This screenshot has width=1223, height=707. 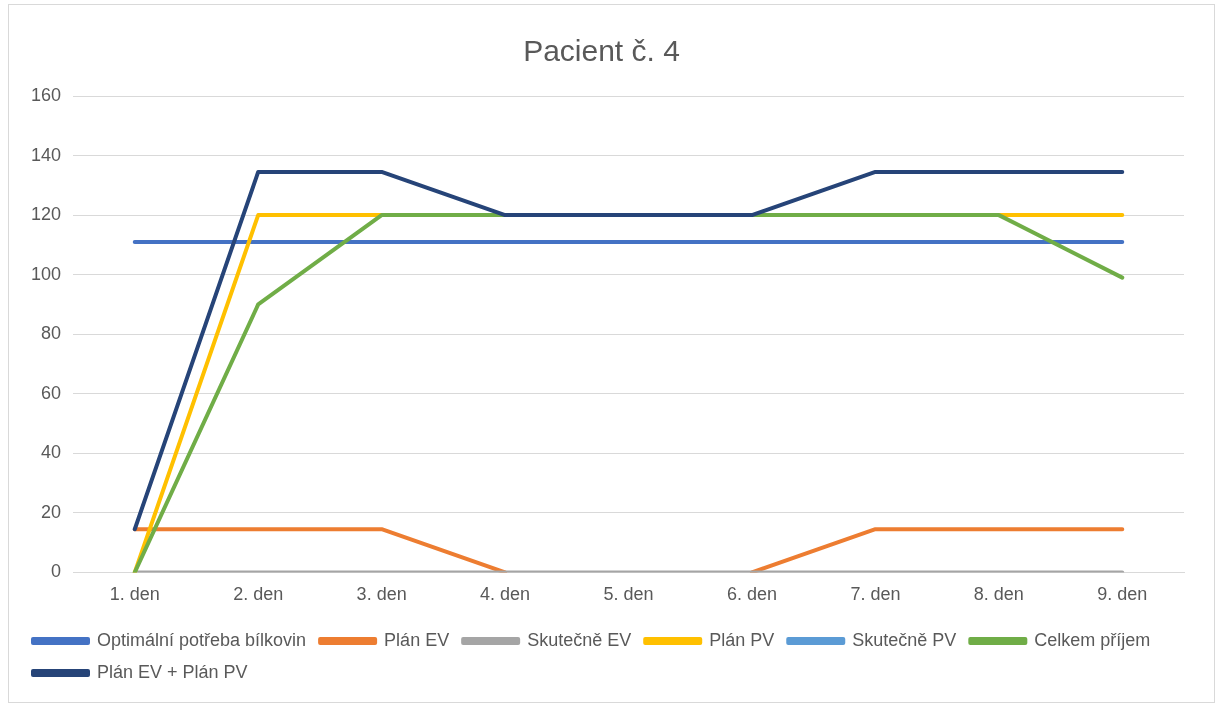 What do you see at coordinates (51, 392) in the screenshot?
I see `y-tick-label: 60` at bounding box center [51, 392].